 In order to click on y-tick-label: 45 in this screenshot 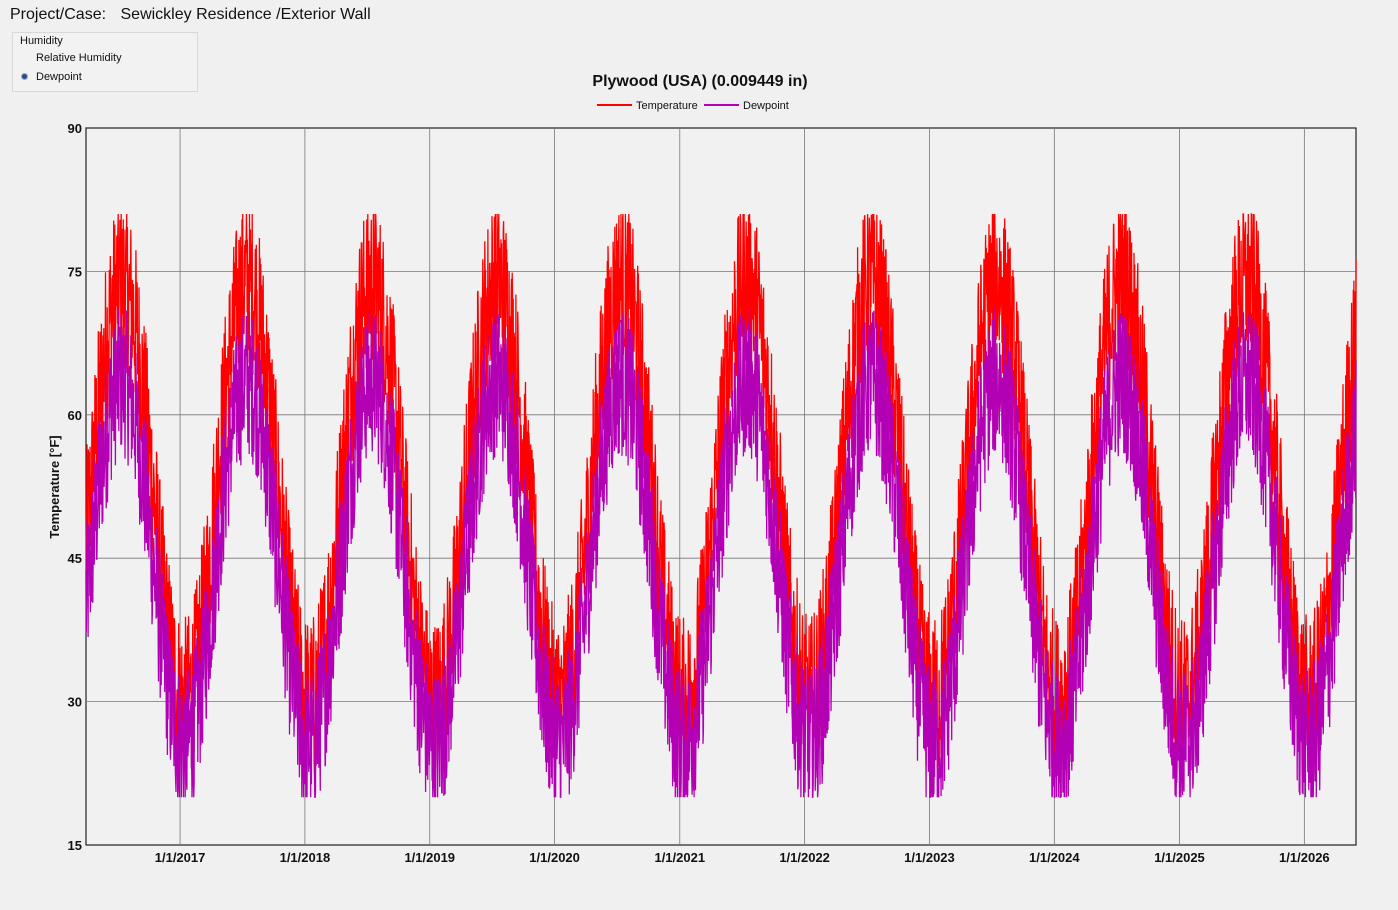, I will do `click(75, 558)`.